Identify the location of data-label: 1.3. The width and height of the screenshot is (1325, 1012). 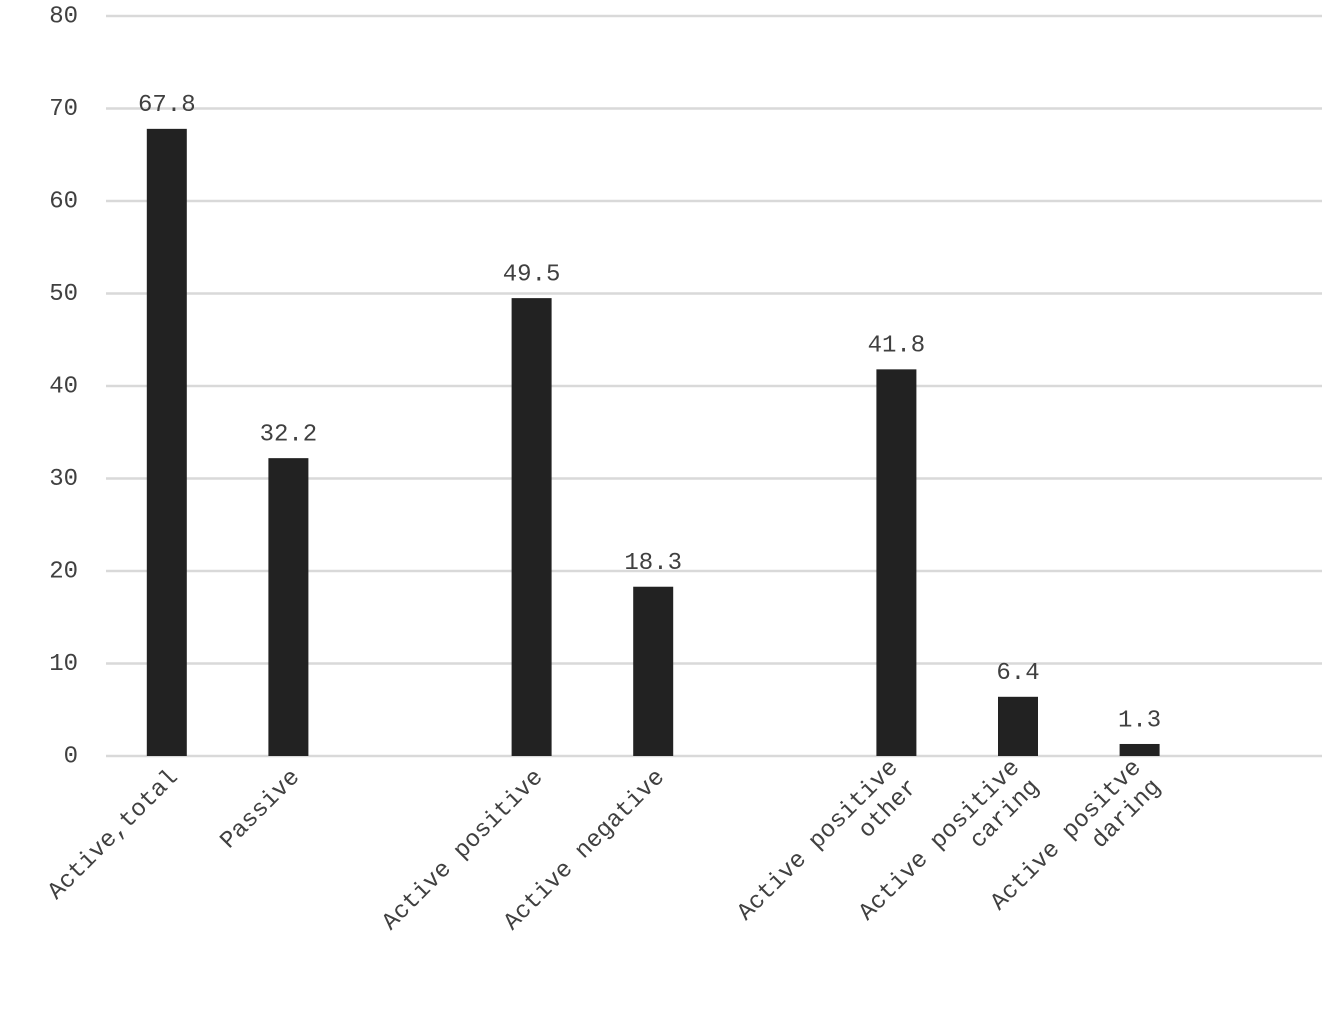
(1139, 720).